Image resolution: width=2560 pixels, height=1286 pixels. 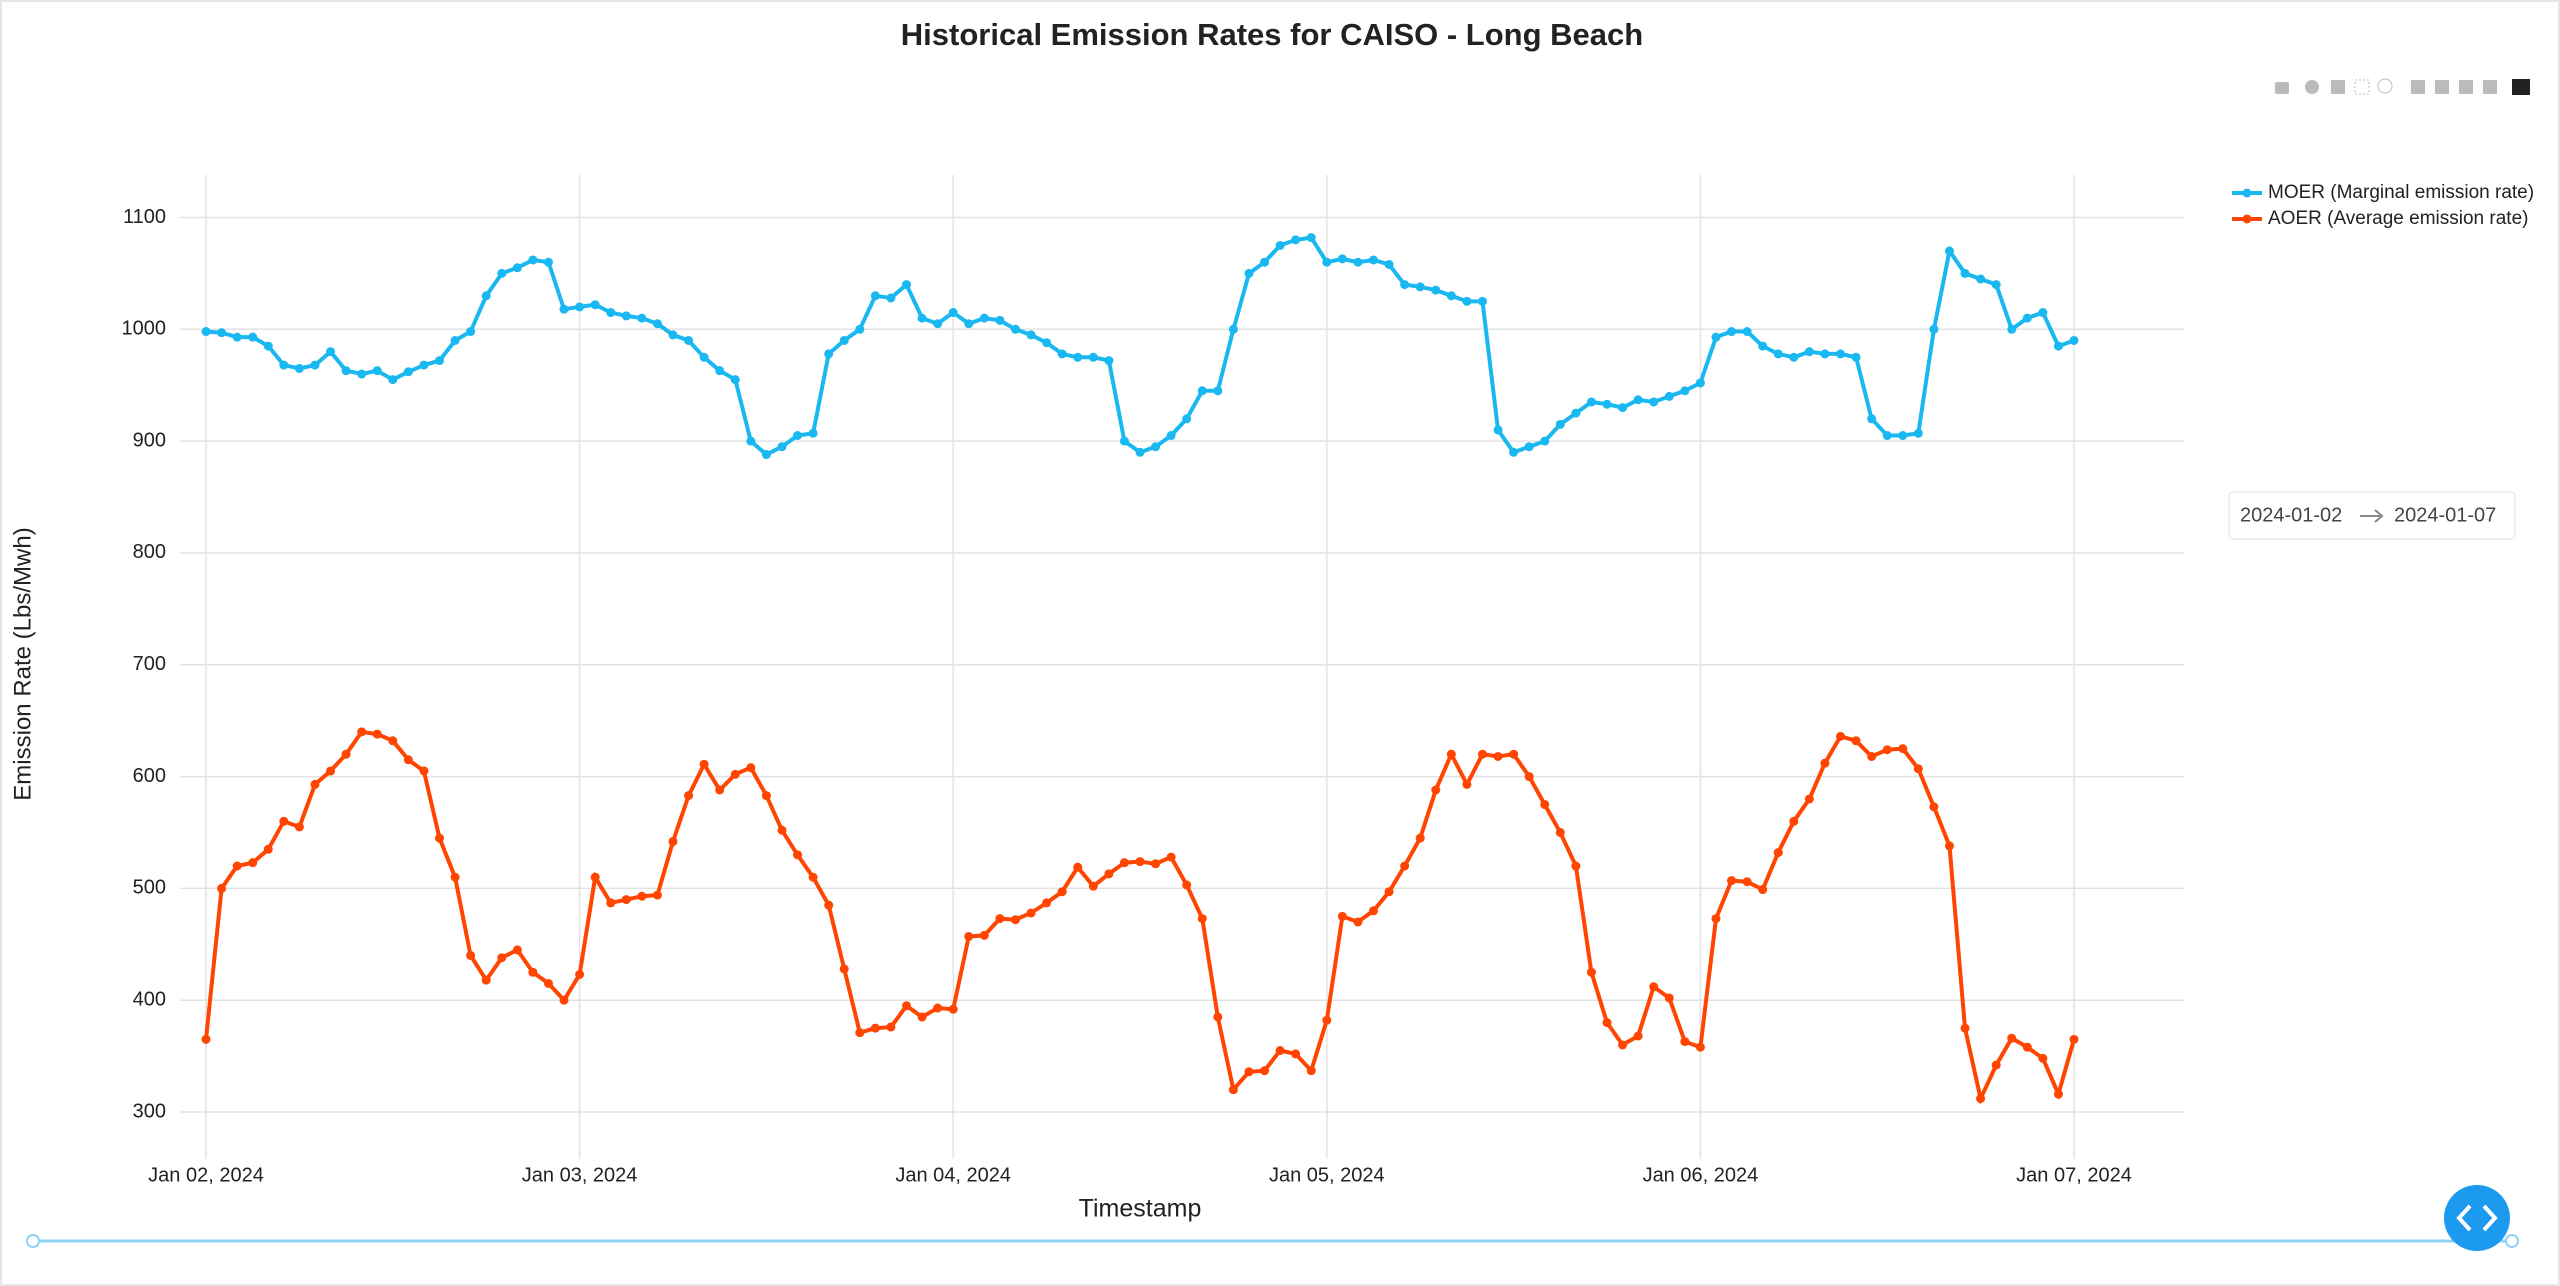 What do you see at coordinates (2418, 87) in the screenshot?
I see `zoom-in-icon` at bounding box center [2418, 87].